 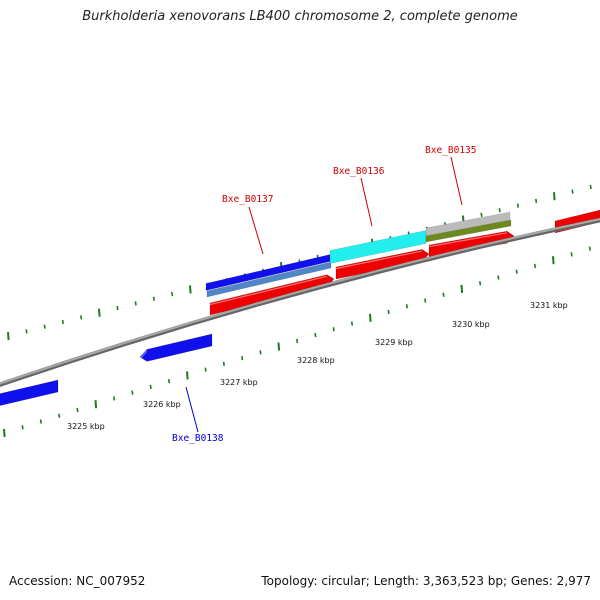 What do you see at coordinates (29, 392) in the screenshot?
I see `reverse-cds-offscreen` at bounding box center [29, 392].